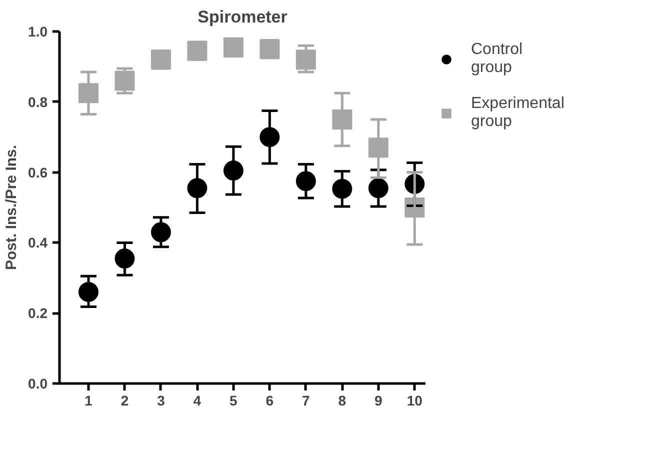 The width and height of the screenshot is (672, 465). What do you see at coordinates (378, 400) in the screenshot?
I see `x-tick-label: 9` at bounding box center [378, 400].